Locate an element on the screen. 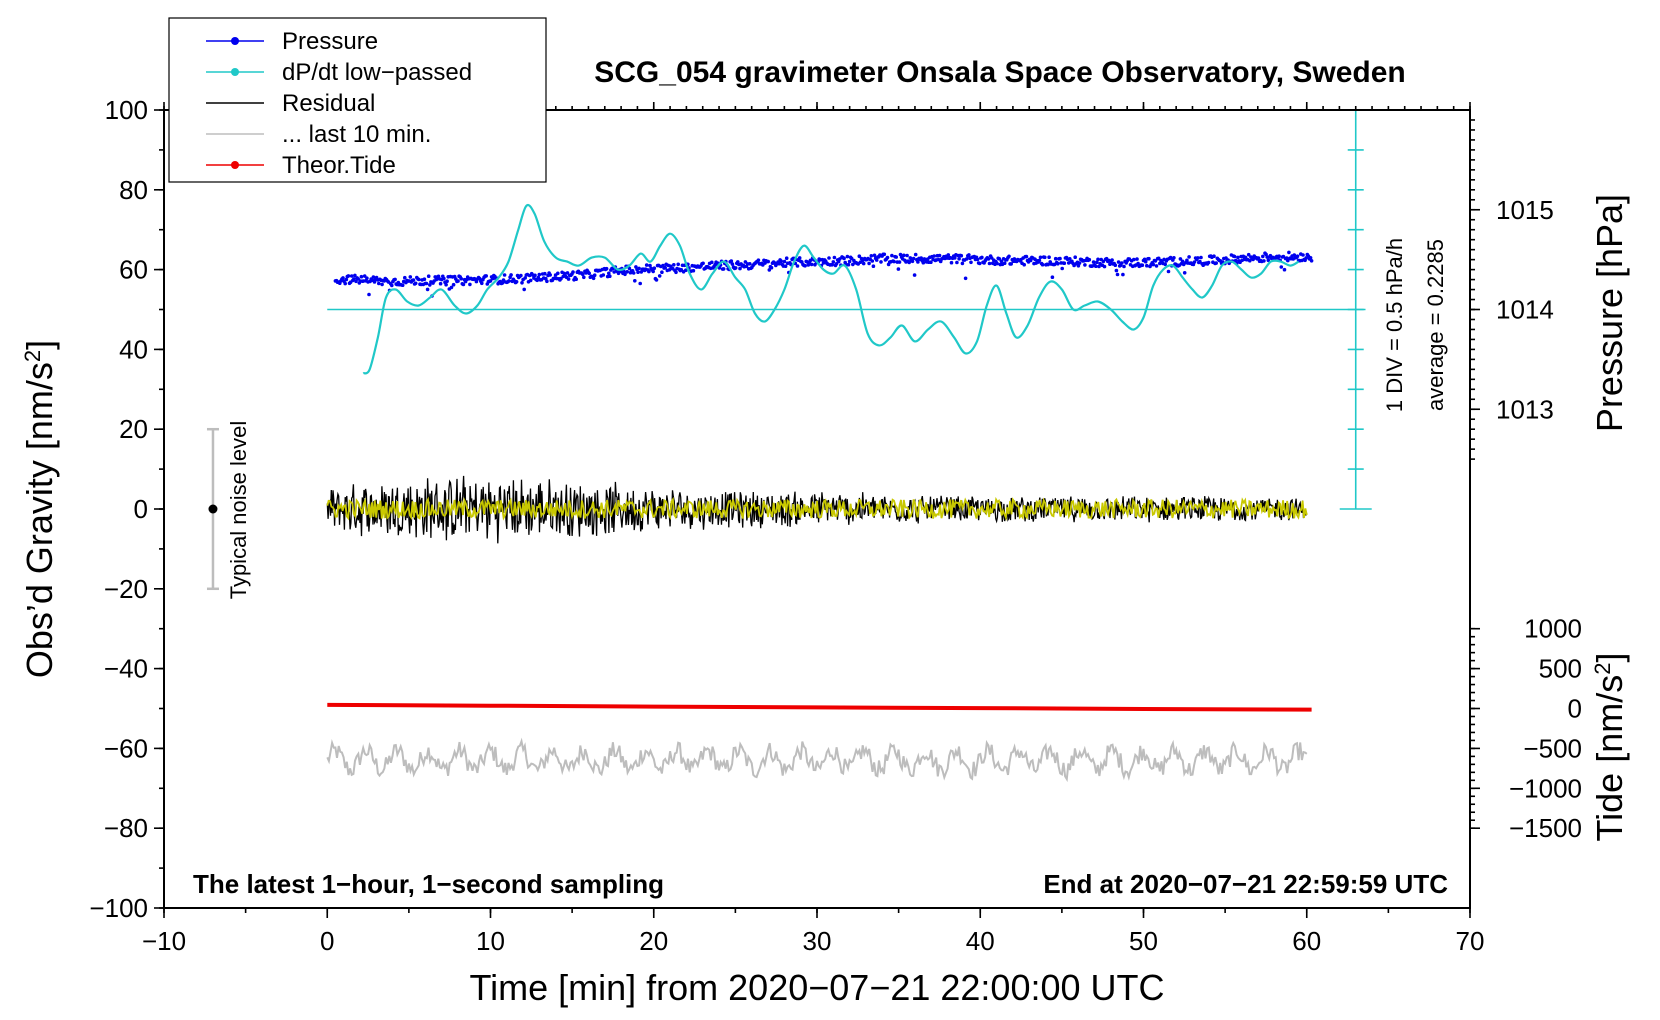 This screenshot has width=1660, height=1020. y-axis-label-text: Obs’d Gravity [nm/s is located at coordinates (39, 520).